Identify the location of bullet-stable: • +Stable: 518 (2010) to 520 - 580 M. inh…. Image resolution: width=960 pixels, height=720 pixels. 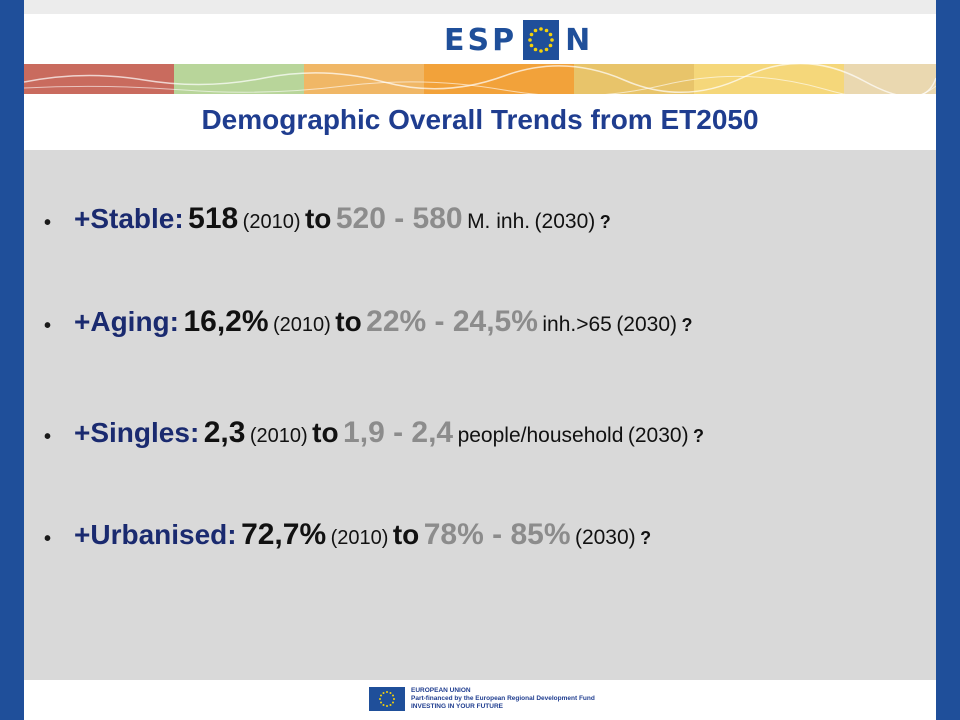
(327, 219).